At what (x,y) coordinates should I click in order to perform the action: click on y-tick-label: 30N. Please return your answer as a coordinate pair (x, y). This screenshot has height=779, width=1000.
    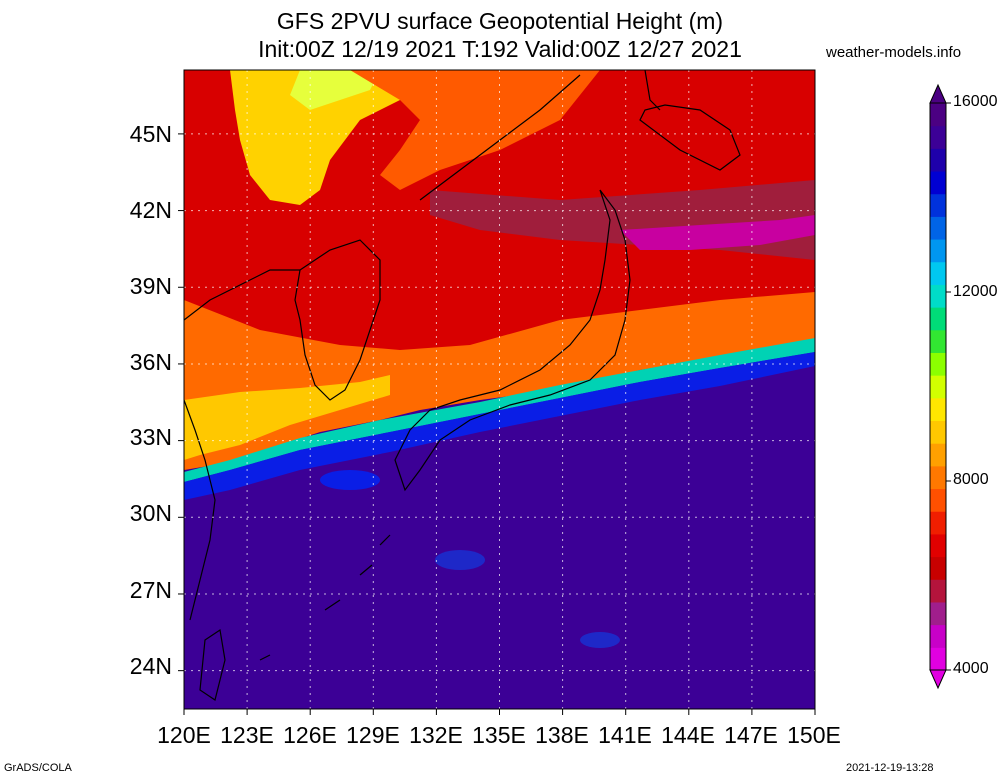
    Looking at the image, I should click on (150, 513).